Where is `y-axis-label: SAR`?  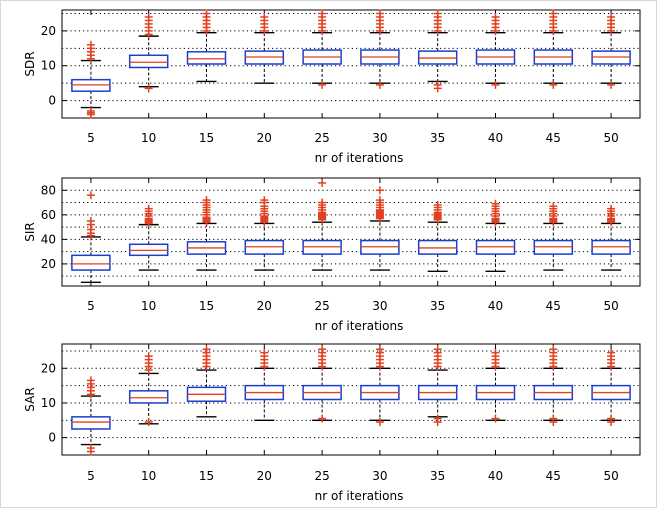 y-axis-label: SAR is located at coordinates (30, 399).